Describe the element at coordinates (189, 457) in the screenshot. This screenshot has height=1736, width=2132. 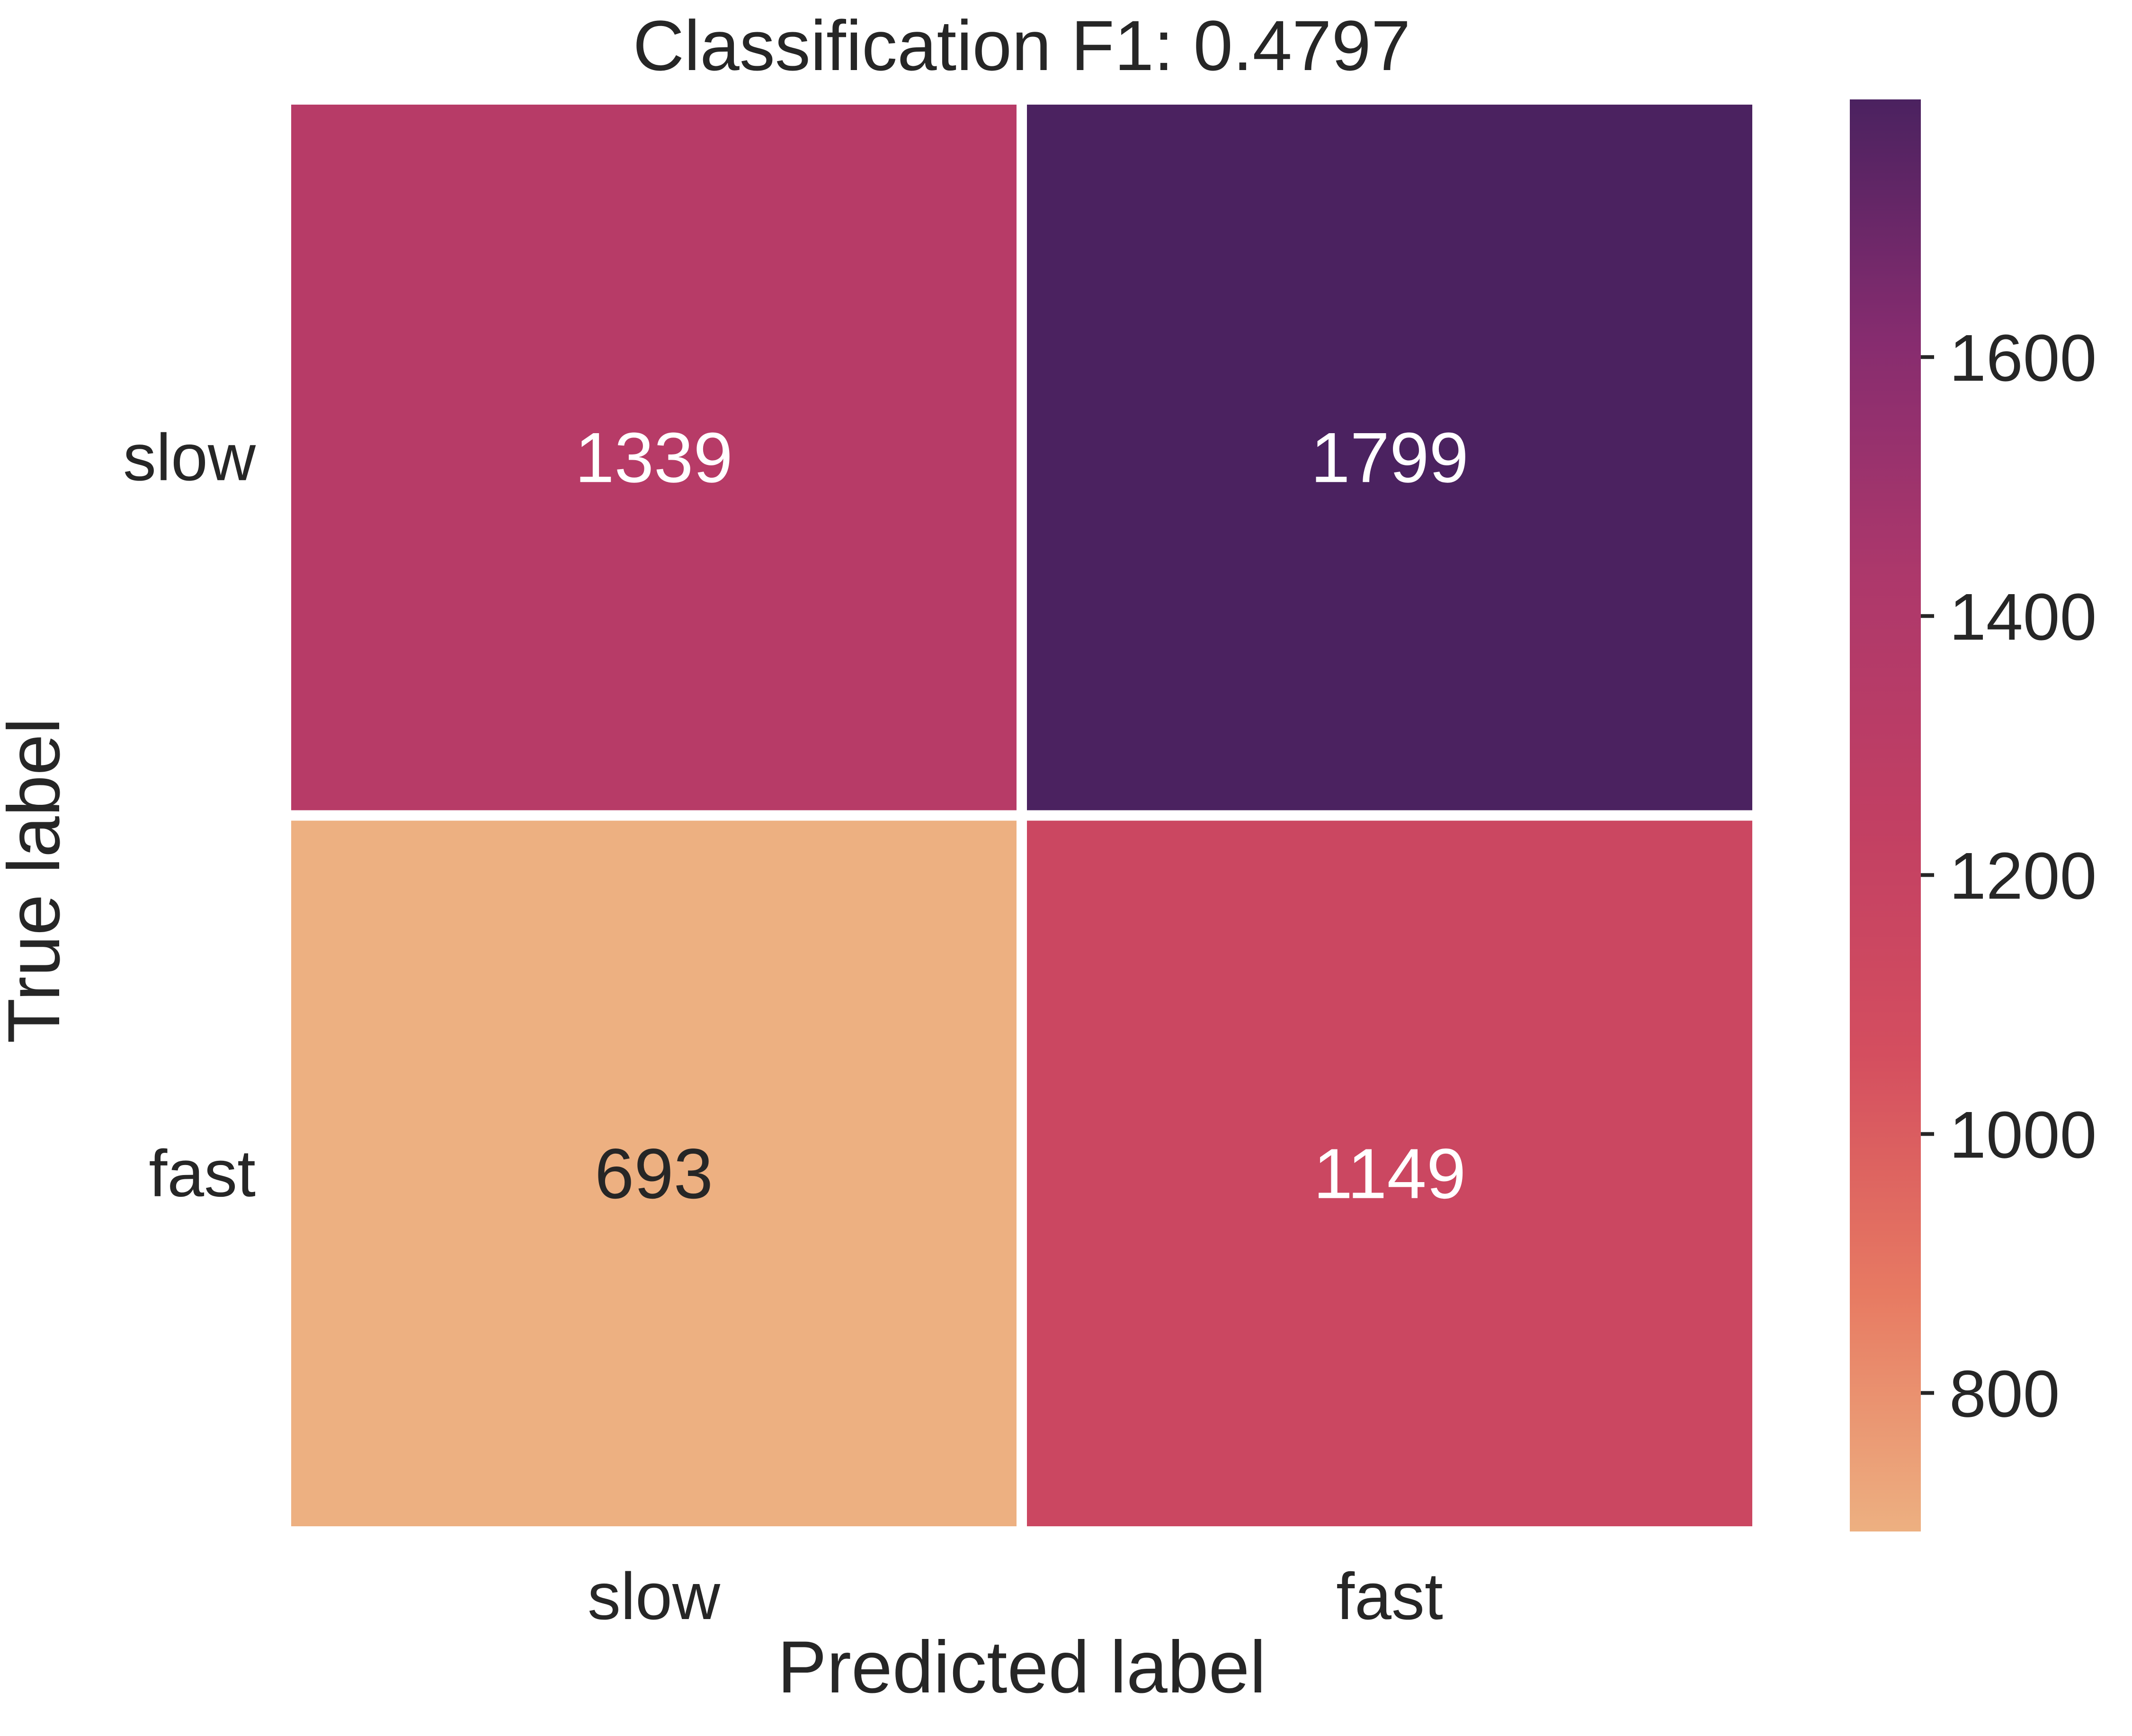
I see `y-tick-label: slow` at that location.